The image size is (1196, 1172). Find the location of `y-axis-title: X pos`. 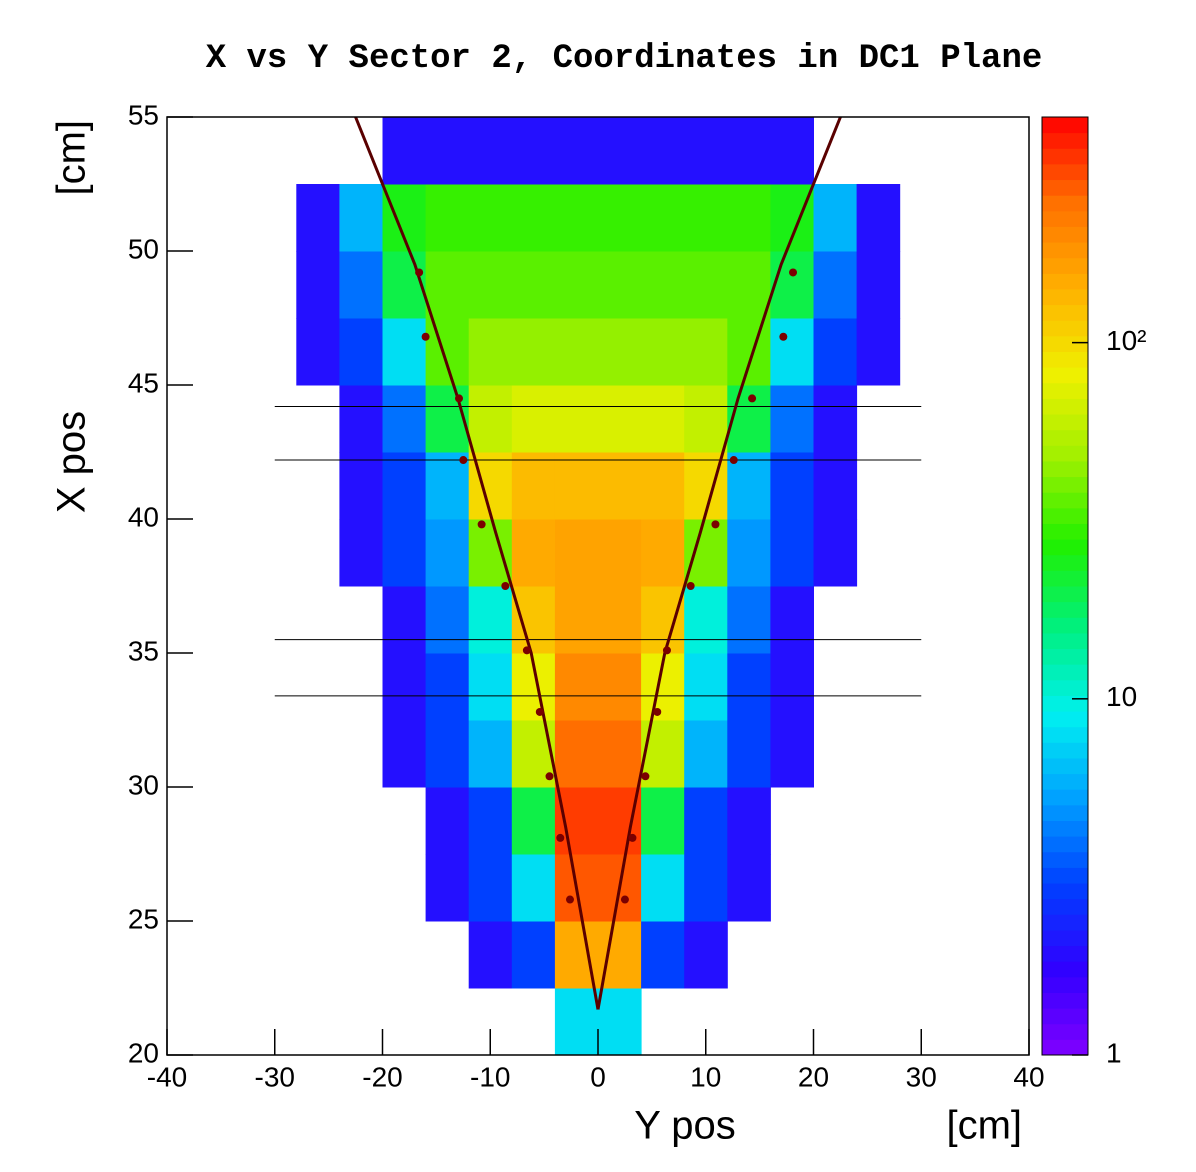

y-axis-title: X pos is located at coordinates (72, 462).